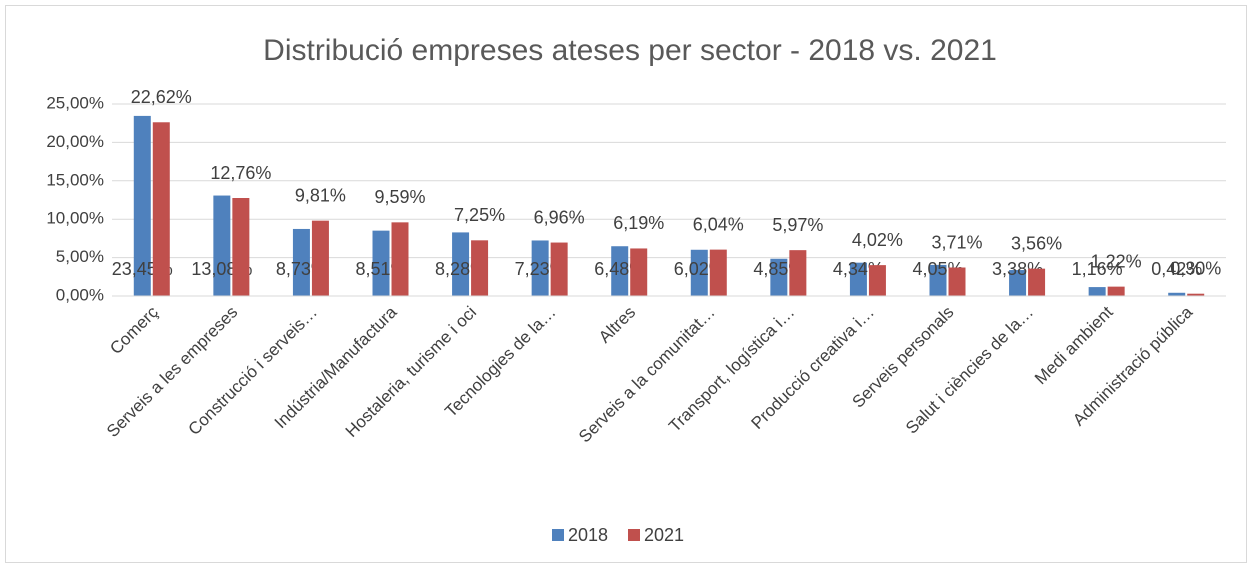 The image size is (1253, 569). Describe the element at coordinates (664, 535) in the screenshot. I see `legend-label: 2021` at that location.